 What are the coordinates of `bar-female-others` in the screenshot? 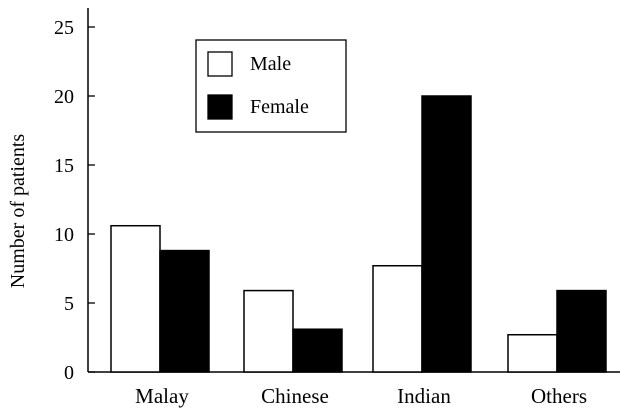 It's located at (581, 331).